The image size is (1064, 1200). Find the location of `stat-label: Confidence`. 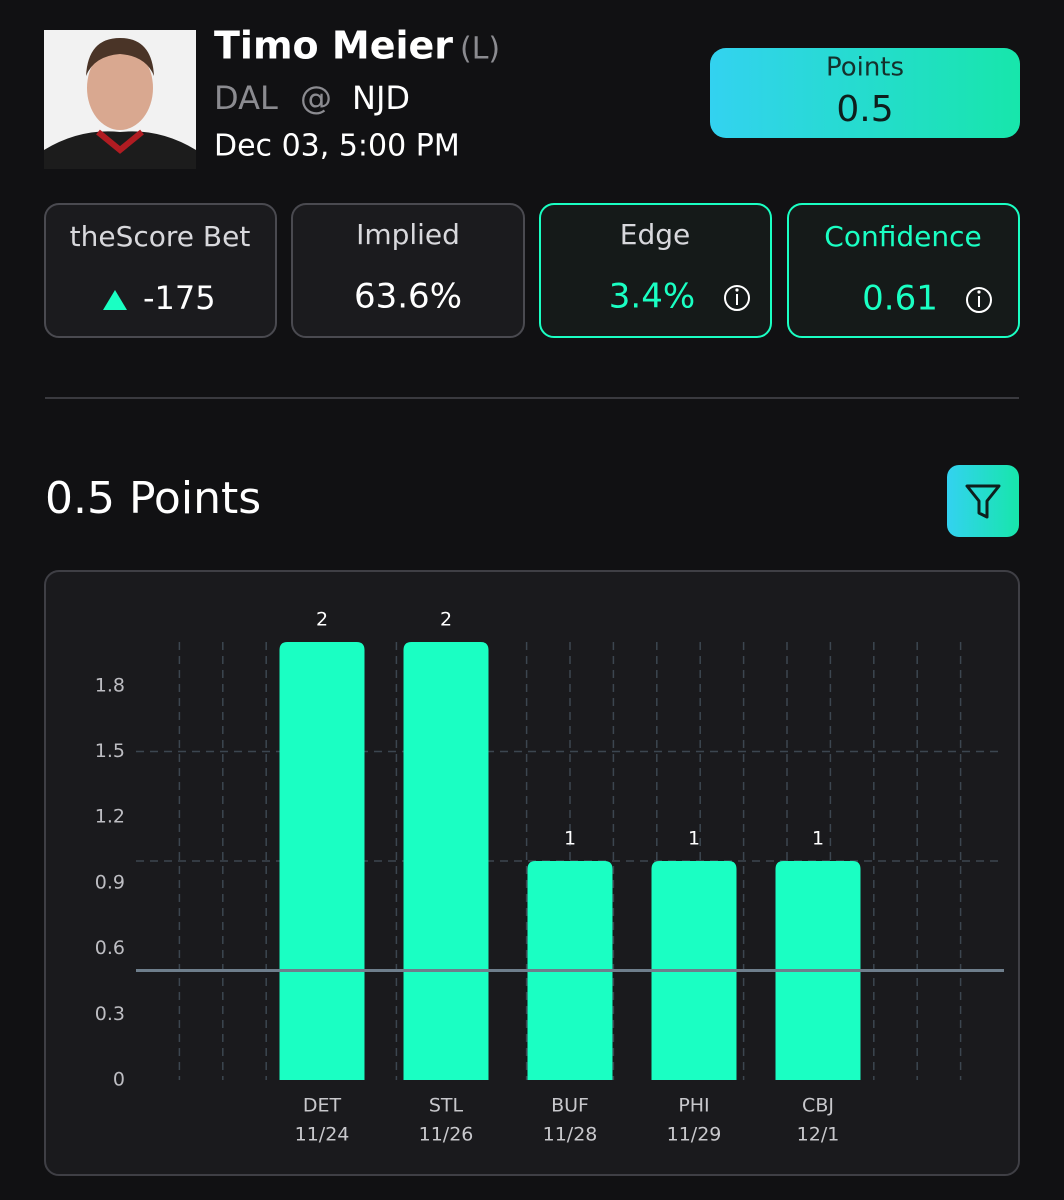

stat-label: Confidence is located at coordinates (902, 236).